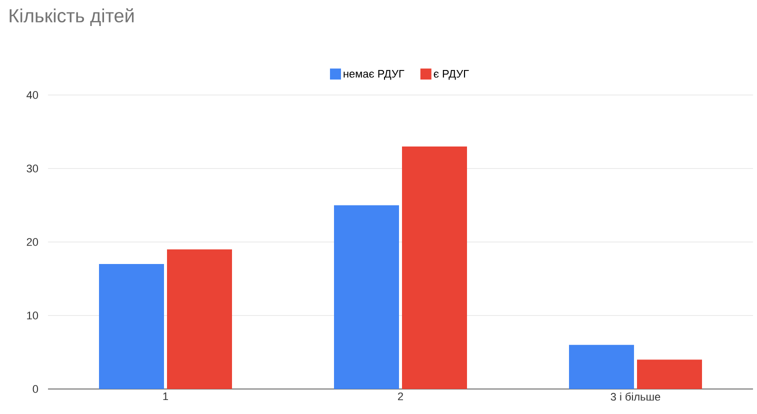 The height and width of the screenshot is (414, 757). Describe the element at coordinates (32, 168) in the screenshot. I see `y-tick-label: 30` at that location.